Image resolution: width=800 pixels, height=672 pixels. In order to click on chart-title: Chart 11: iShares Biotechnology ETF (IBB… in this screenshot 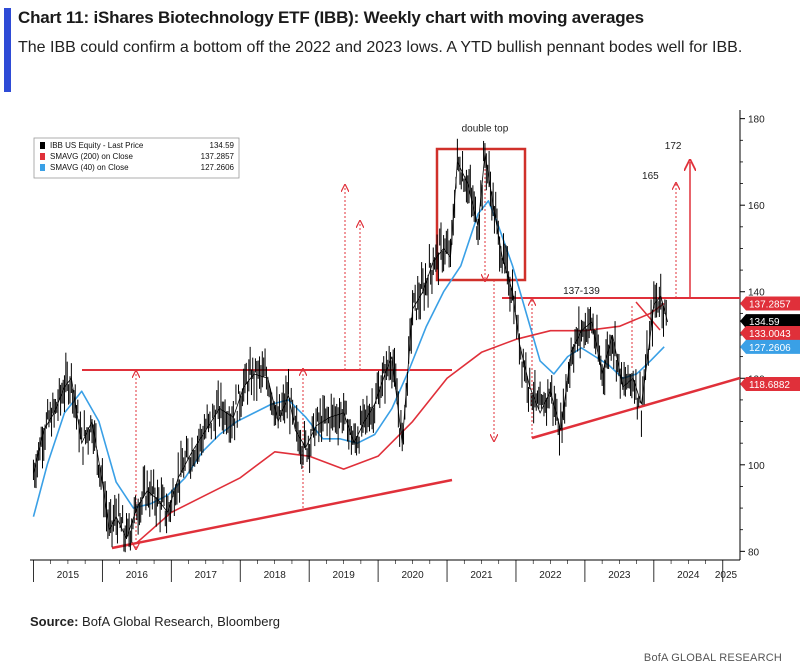, I will do `click(331, 17)`.